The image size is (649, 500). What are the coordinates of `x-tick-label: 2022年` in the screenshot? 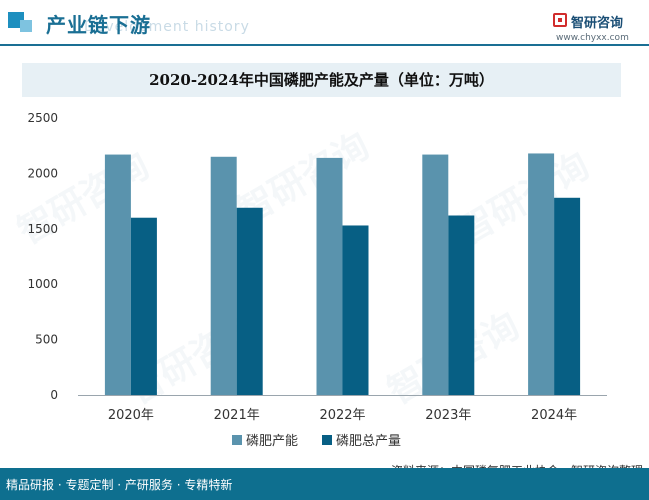 It's located at (342, 415).